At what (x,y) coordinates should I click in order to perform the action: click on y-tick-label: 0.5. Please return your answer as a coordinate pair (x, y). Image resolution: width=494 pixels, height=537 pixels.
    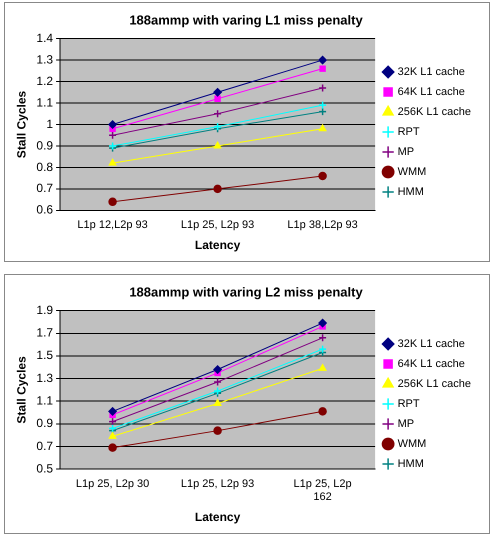
    Looking at the image, I should click on (45, 469).